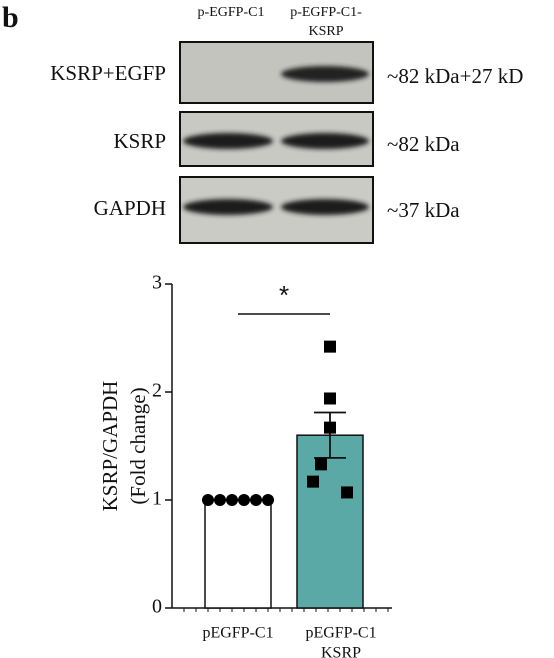 The width and height of the screenshot is (554, 658). Describe the element at coordinates (157, 499) in the screenshot. I see `y-tick-label: 1` at that location.